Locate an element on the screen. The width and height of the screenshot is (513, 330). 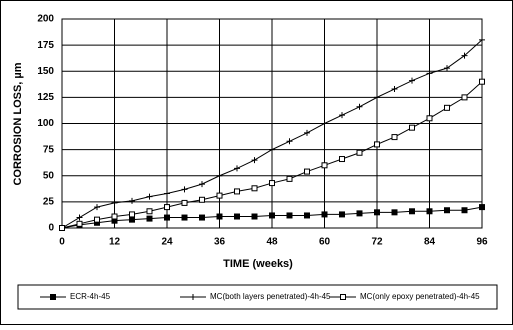
y-tick-label: 125 is located at coordinates (45, 97).